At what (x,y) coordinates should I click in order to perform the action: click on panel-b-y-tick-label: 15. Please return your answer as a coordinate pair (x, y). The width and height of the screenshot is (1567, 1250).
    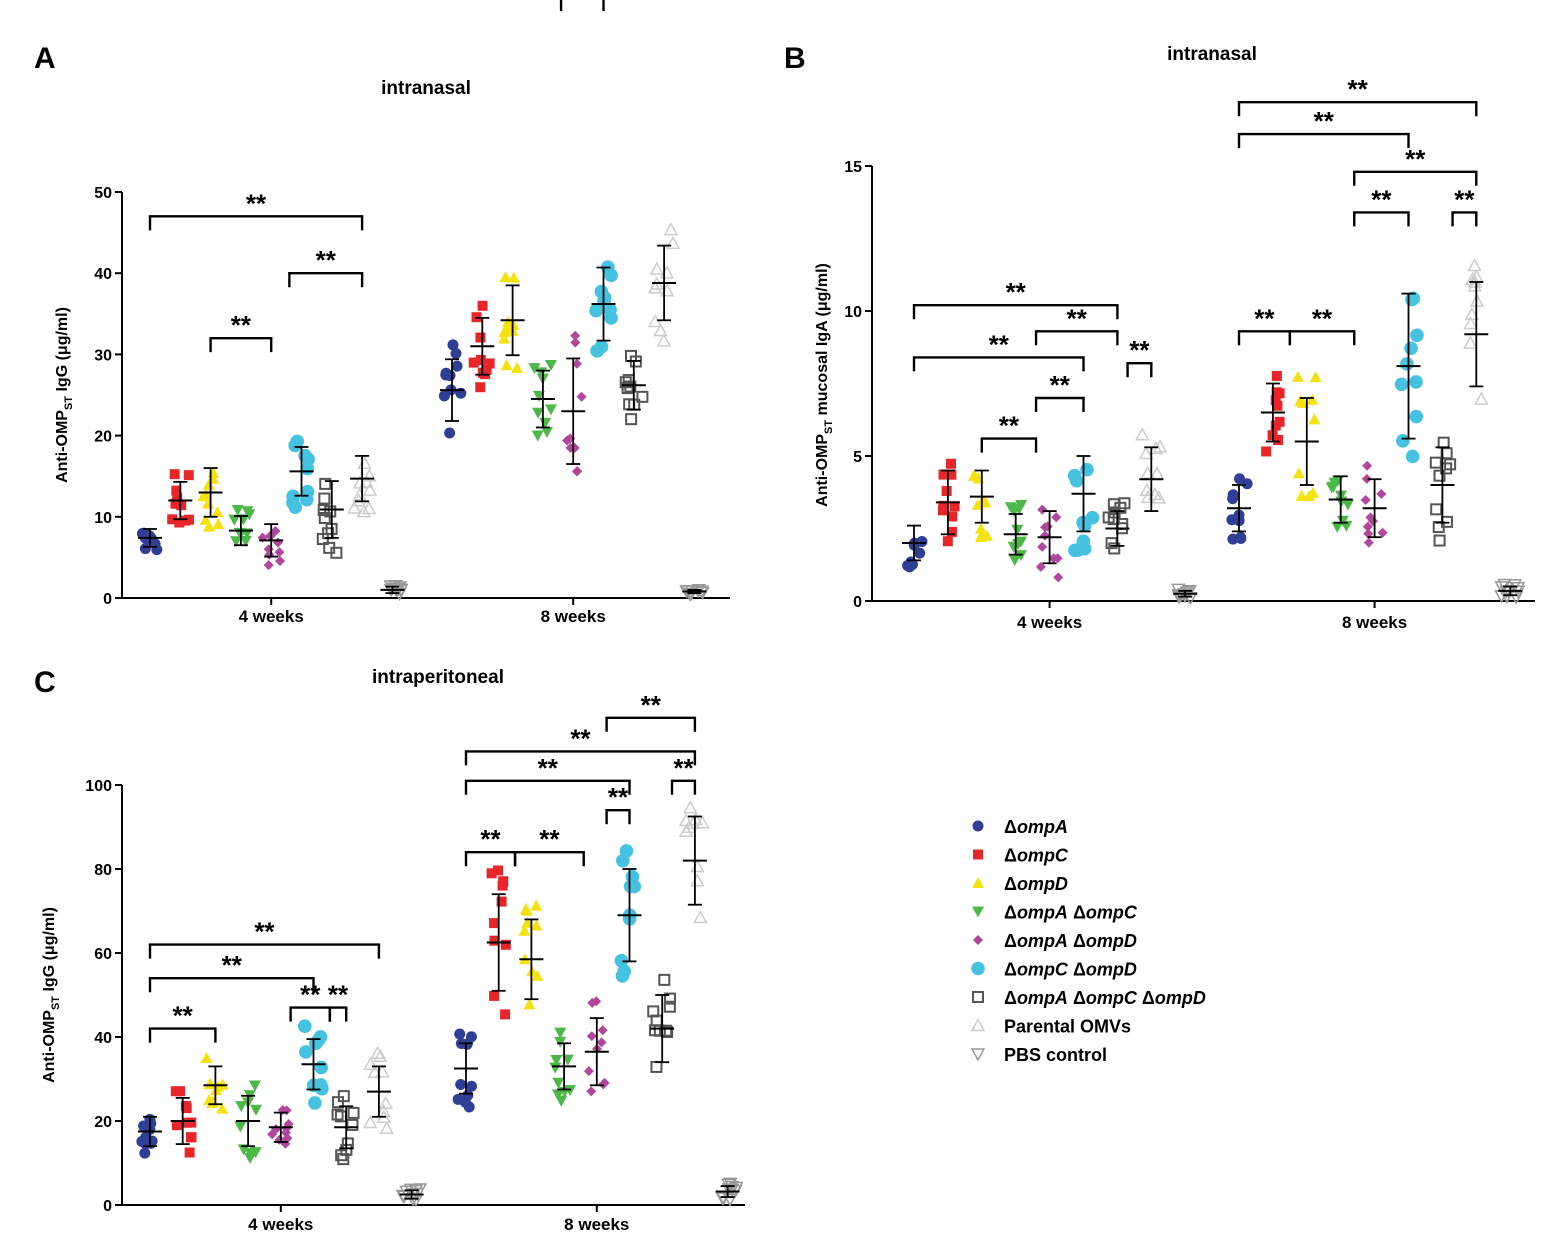
    Looking at the image, I should click on (853, 167).